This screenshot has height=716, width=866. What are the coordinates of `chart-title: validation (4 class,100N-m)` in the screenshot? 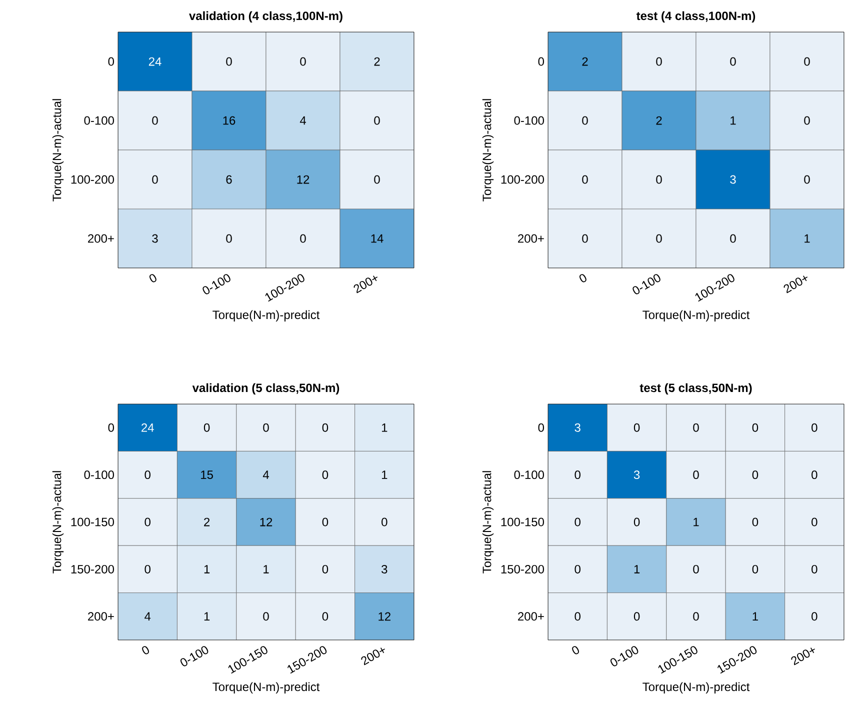 It's located at (265, 16).